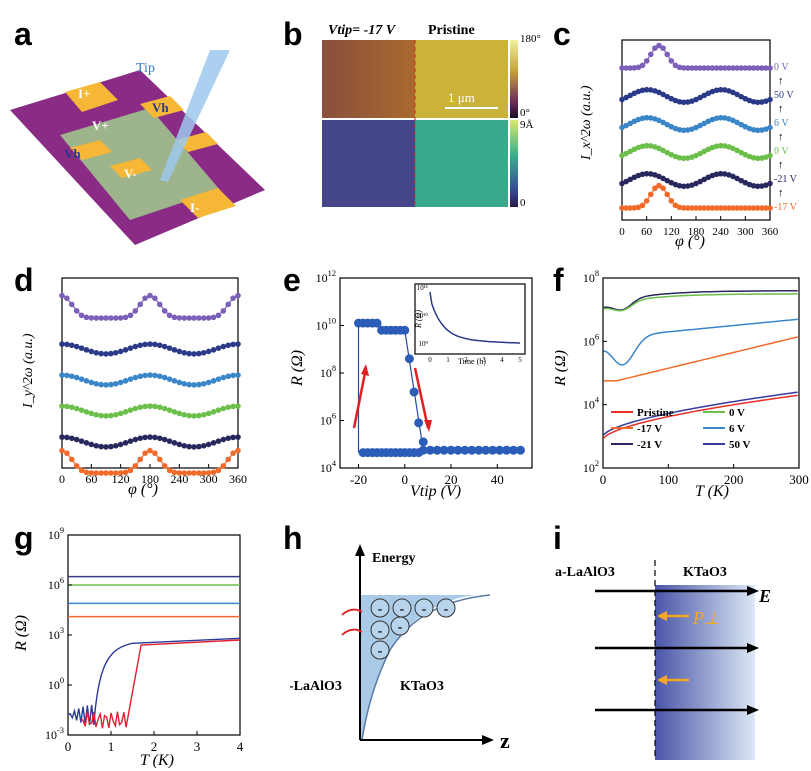 Image resolution: width=811 pixels, height=771 pixels. Describe the element at coordinates (784, 95) in the screenshot. I see `series-label: 50 V` at that location.